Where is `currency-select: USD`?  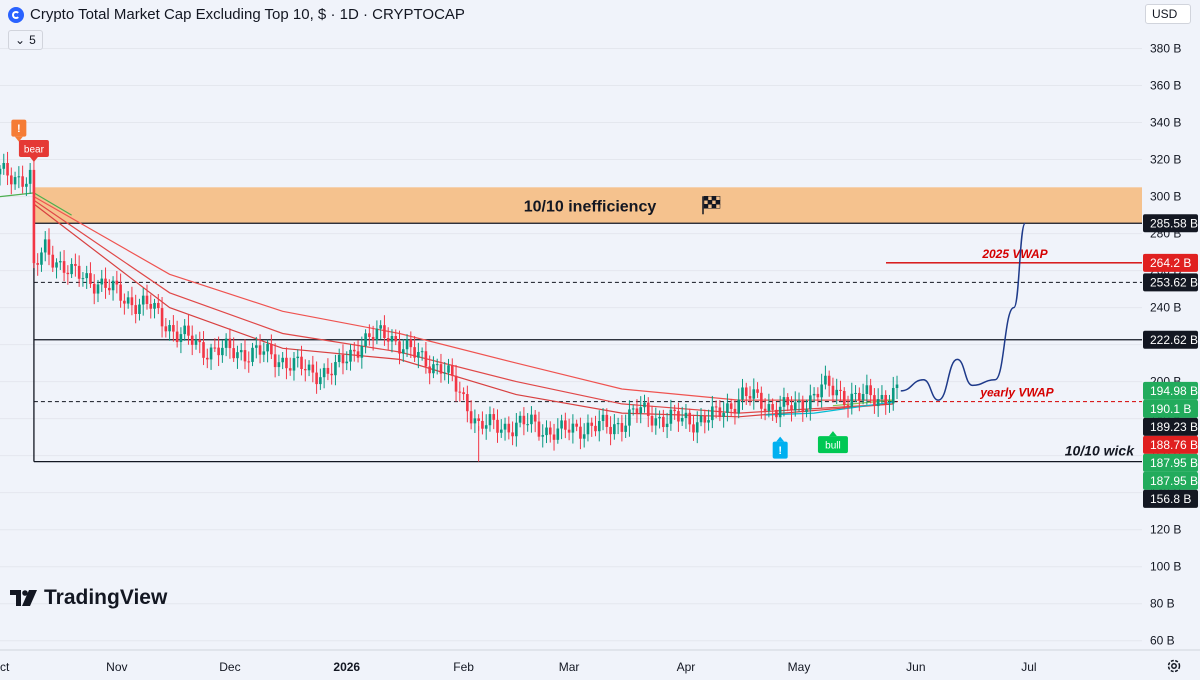 currency-select: USD is located at coordinates (1168, 14).